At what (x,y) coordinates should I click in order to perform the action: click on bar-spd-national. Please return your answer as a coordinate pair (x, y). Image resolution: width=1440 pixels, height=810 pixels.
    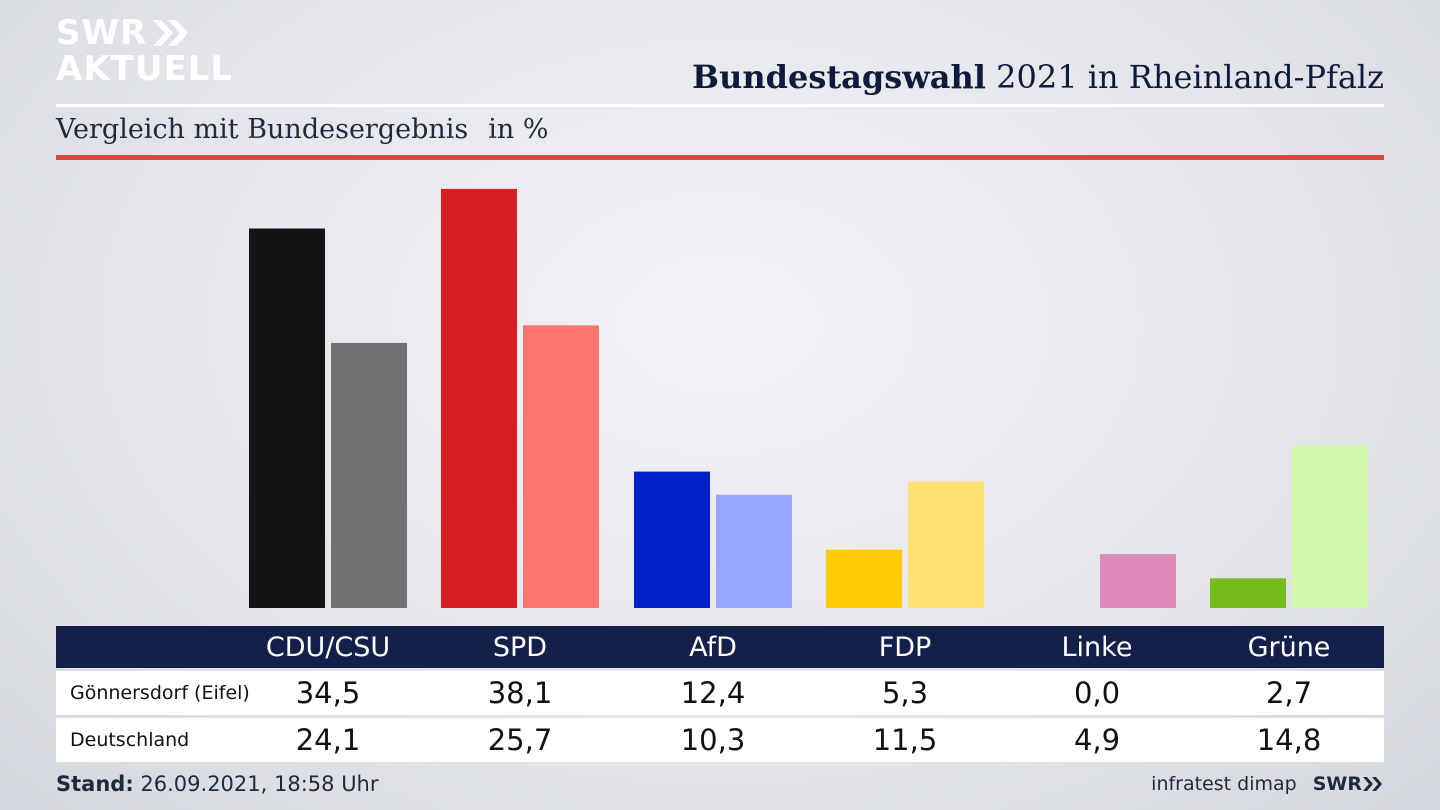
    Looking at the image, I should click on (561, 466).